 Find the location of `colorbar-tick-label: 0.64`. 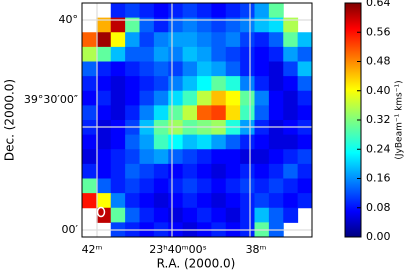

colorbar-tick-label: 0.64 is located at coordinates (378, 4).